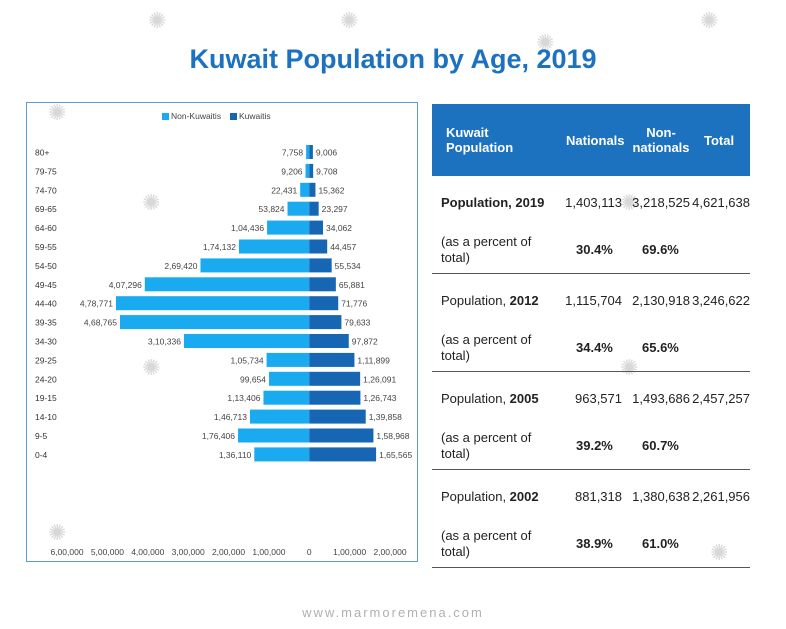 The image size is (786, 629). I want to click on data-label-kuwaitis: 55,534, so click(348, 266).